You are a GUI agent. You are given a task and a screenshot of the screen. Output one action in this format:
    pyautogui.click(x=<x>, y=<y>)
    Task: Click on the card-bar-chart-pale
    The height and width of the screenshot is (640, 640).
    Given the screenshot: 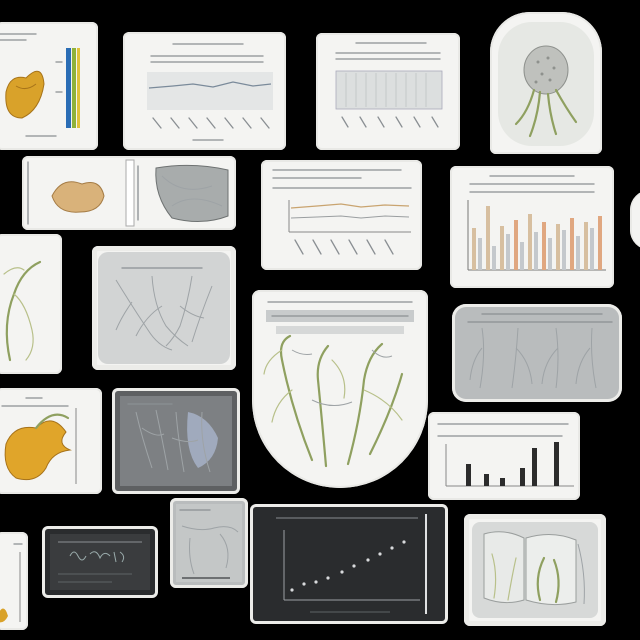 What is the action you would take?
    pyautogui.click(x=388, y=91)
    